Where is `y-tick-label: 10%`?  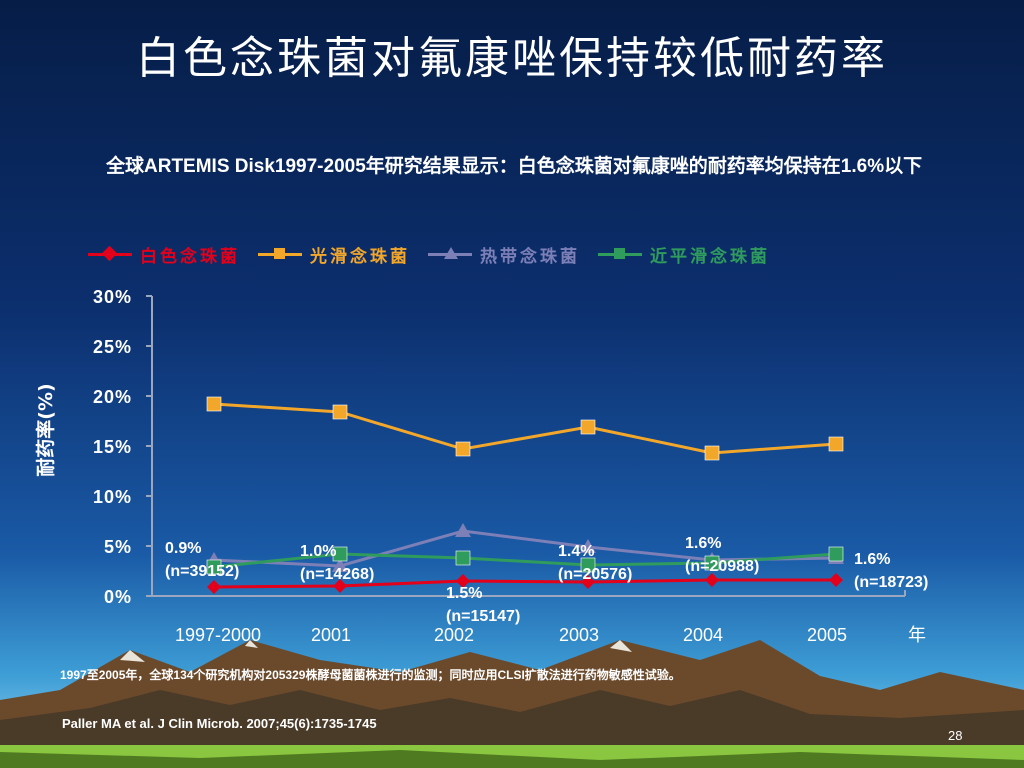
y-tick-label: 10% is located at coordinates (112, 497).